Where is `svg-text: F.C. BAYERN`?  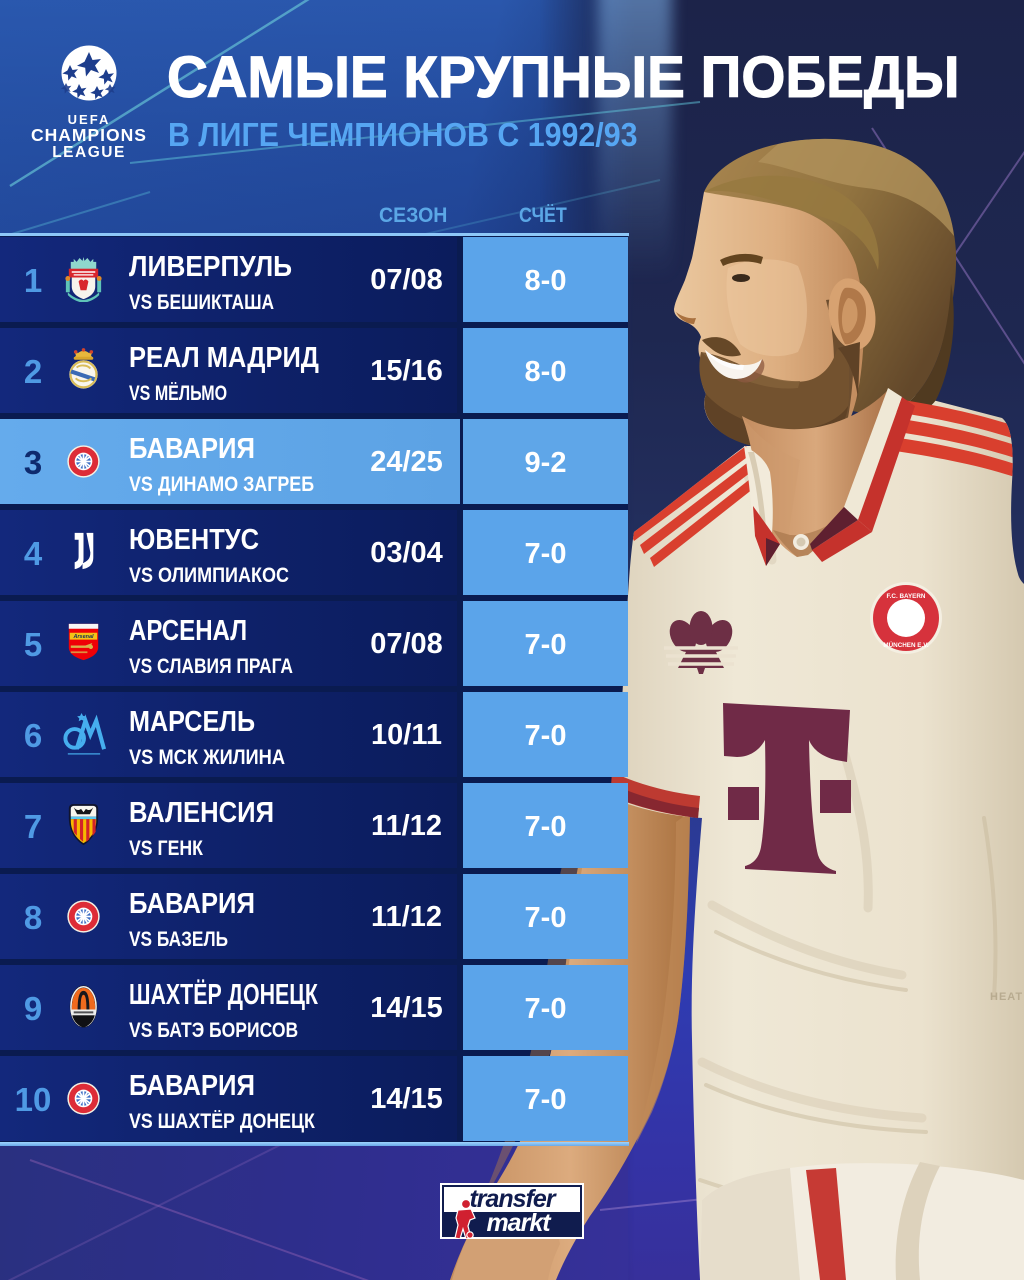
svg-text: F.C. BAYERN is located at coordinates (906, 596).